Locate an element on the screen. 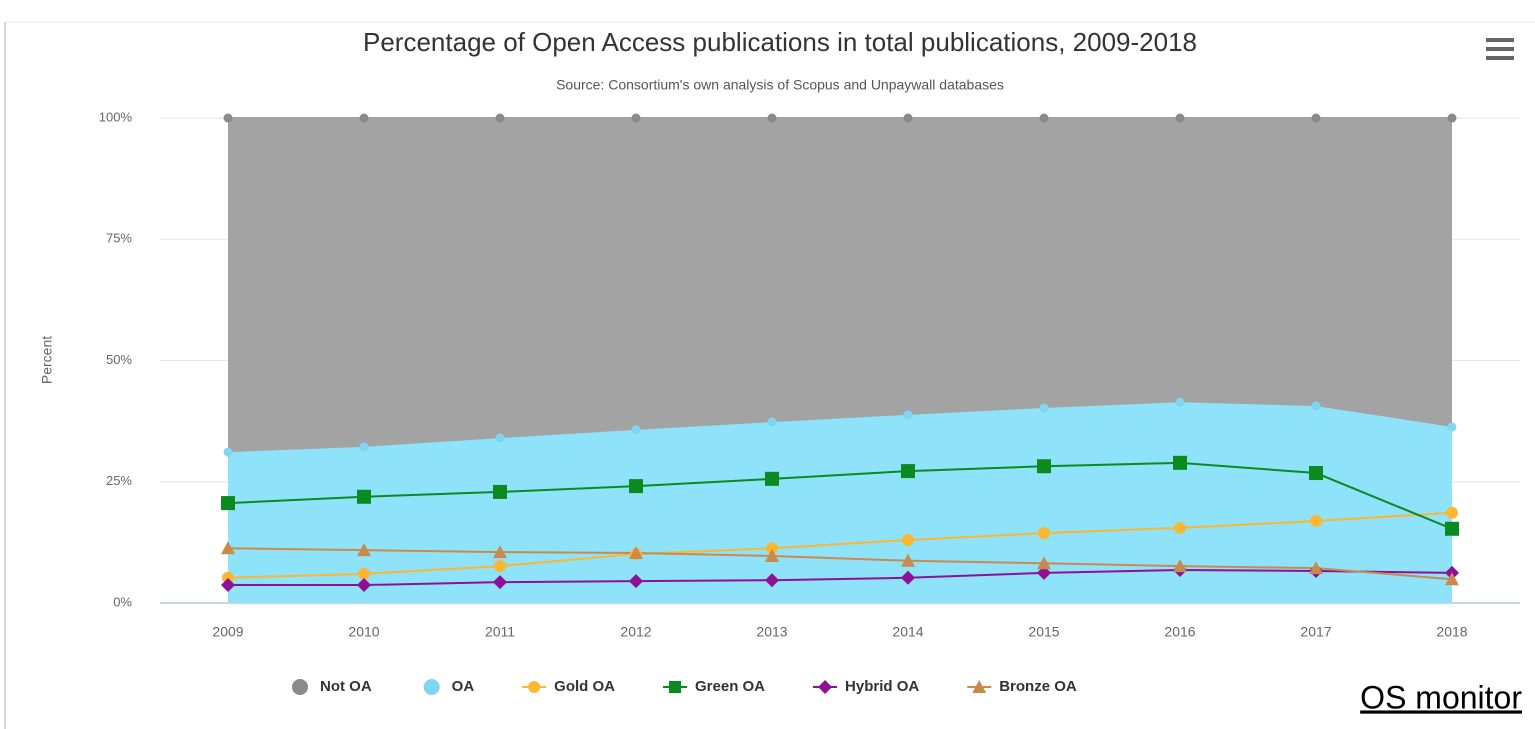 The width and height of the screenshot is (1535, 729). annotation: OS monitor is located at coordinates (1441, 697).